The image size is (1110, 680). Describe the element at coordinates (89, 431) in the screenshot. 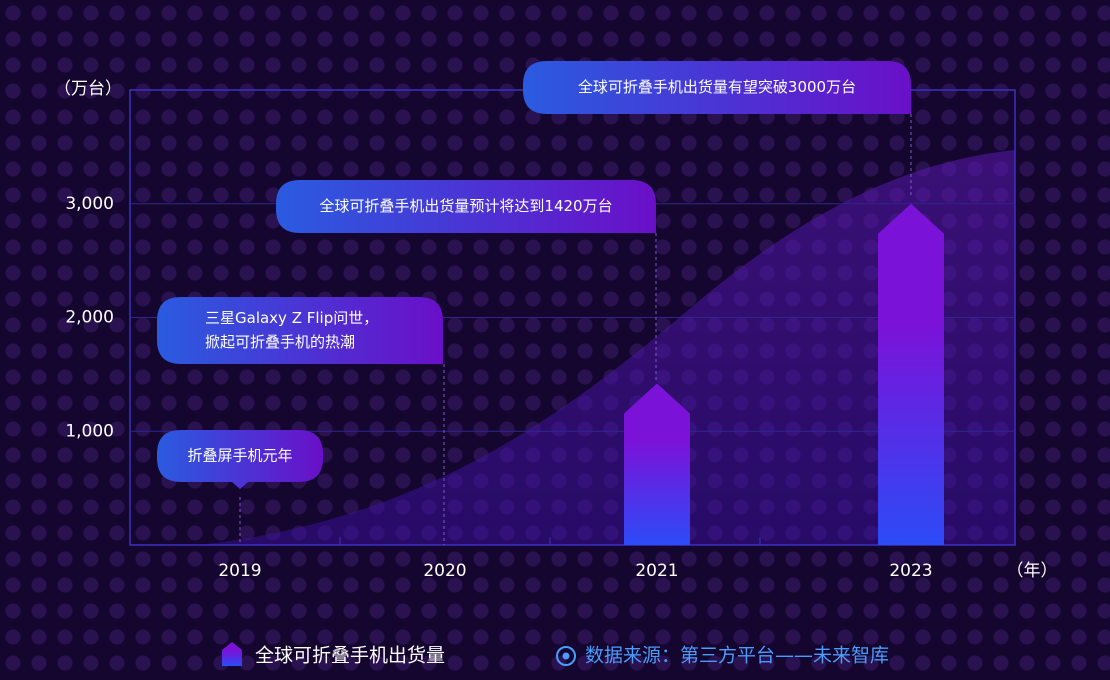

I see `y-tick-label: 1,000` at that location.